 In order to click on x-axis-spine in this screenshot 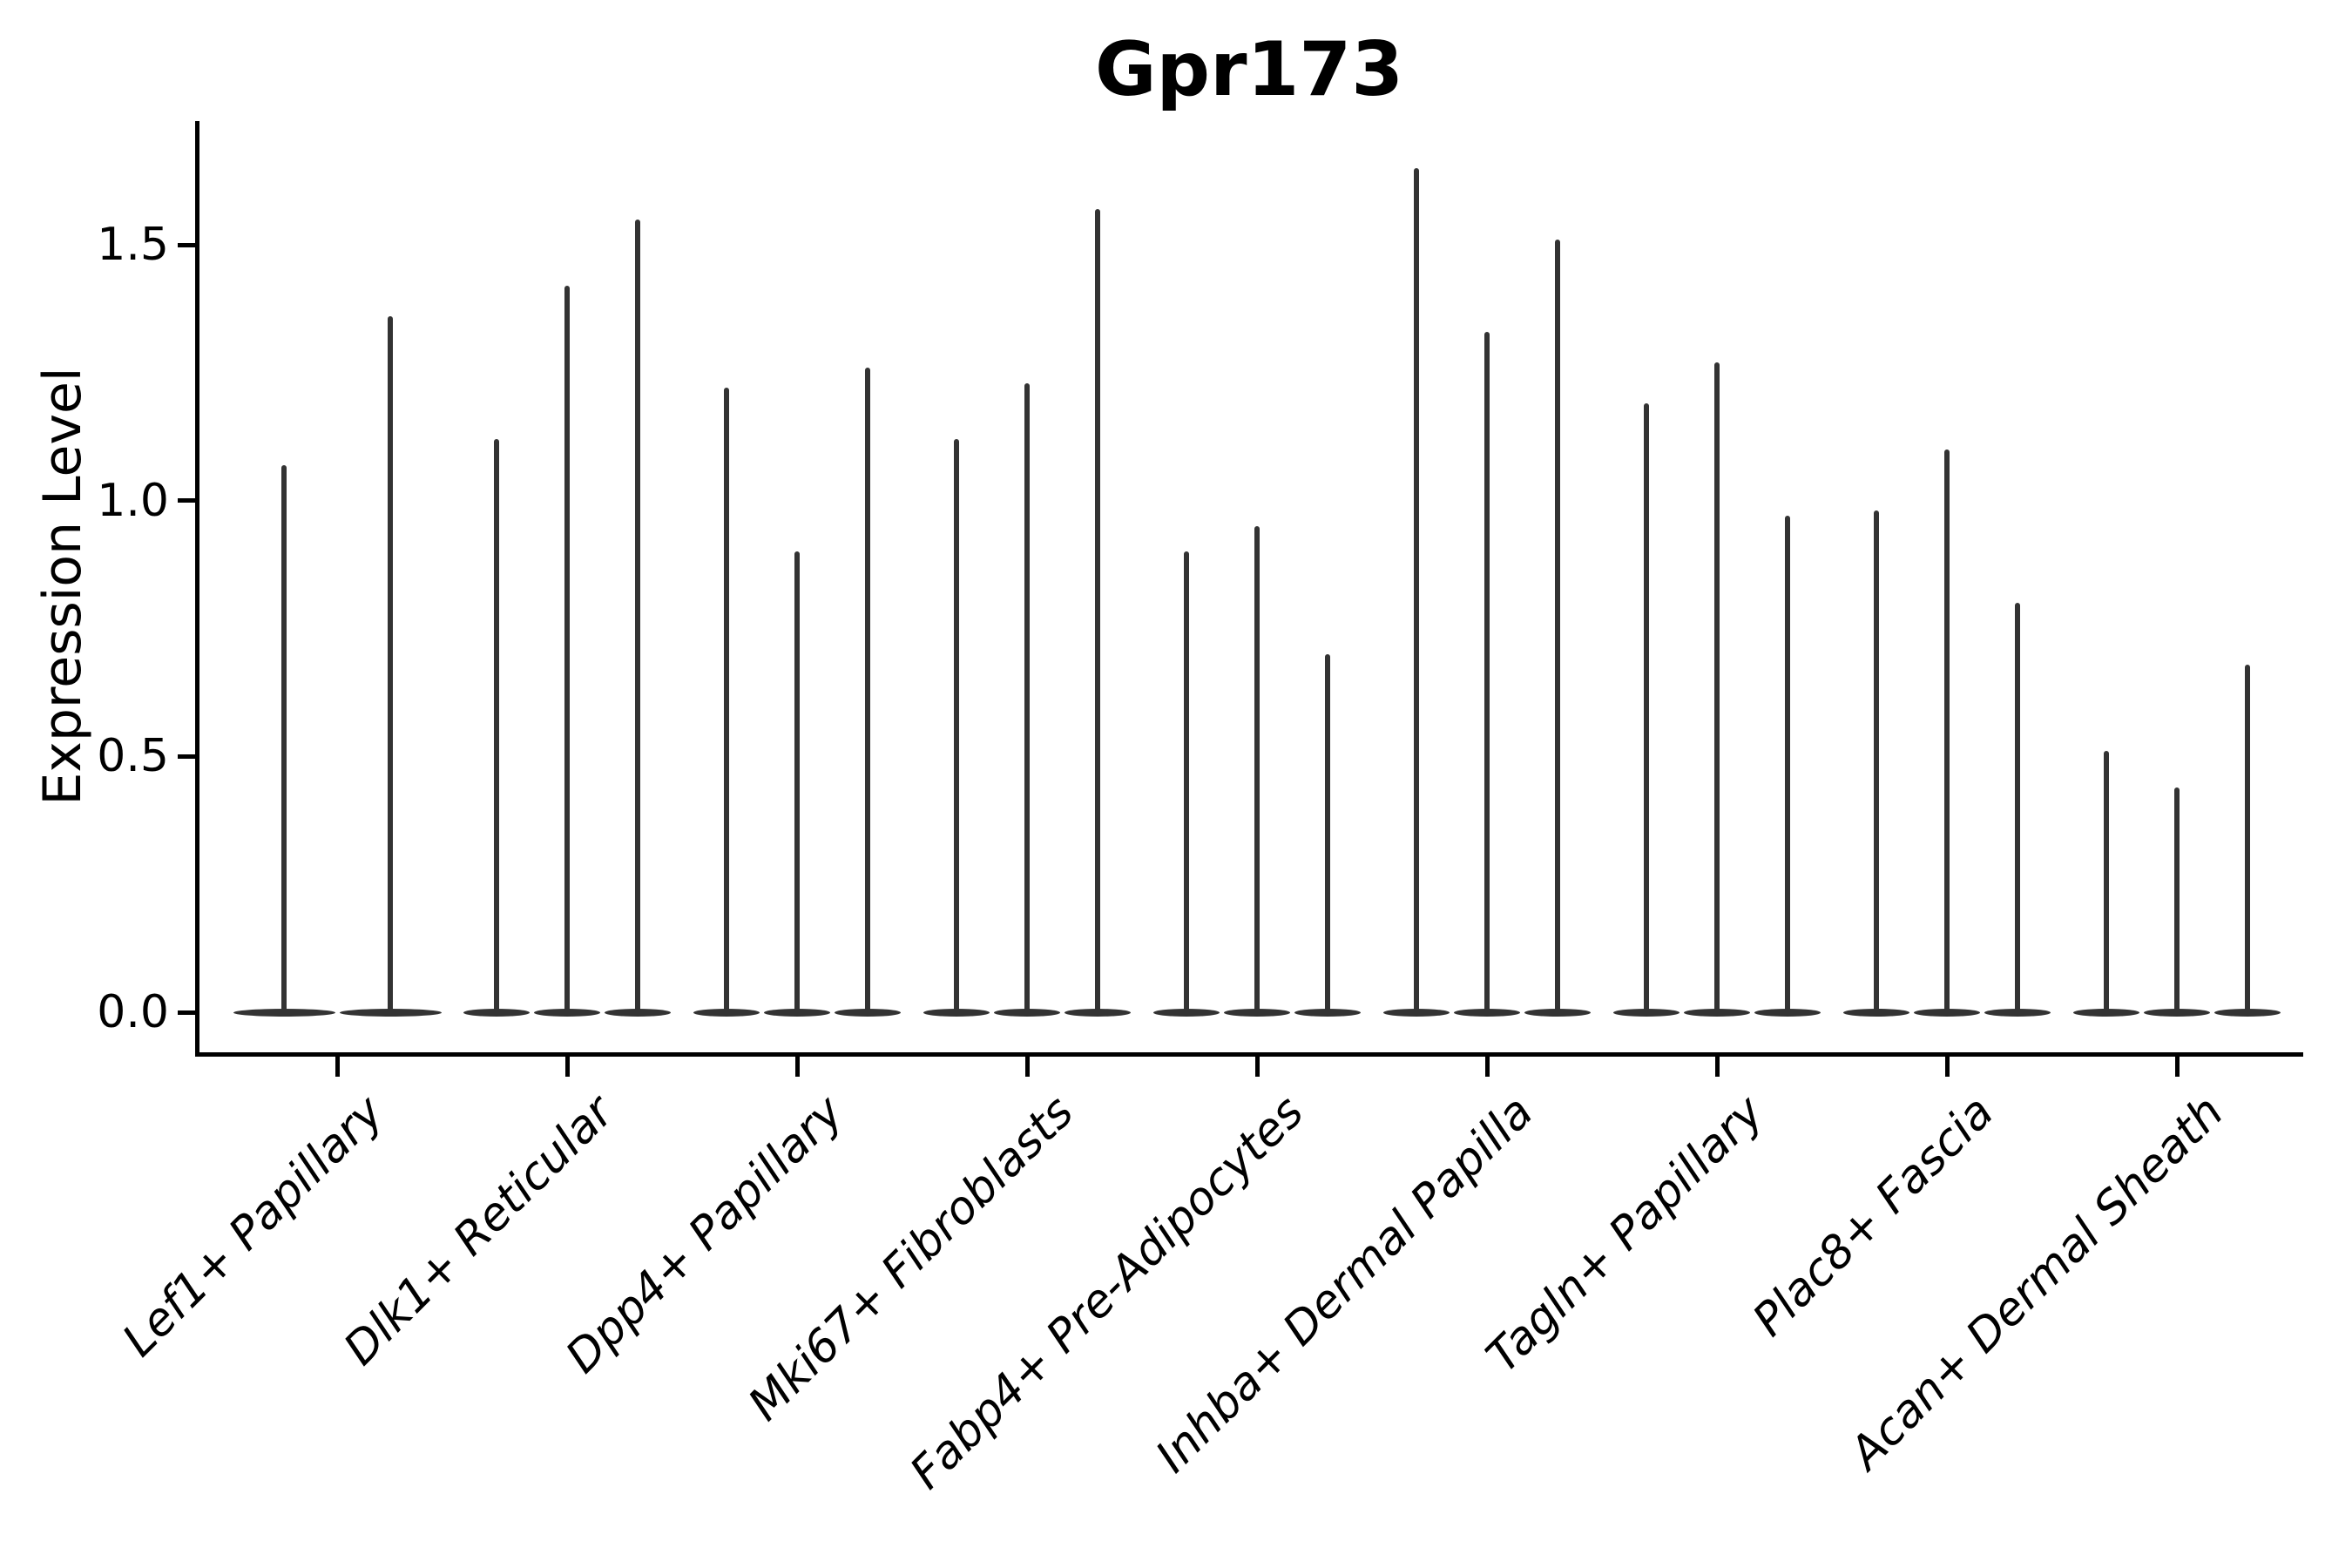, I will do `click(1249, 1054)`.